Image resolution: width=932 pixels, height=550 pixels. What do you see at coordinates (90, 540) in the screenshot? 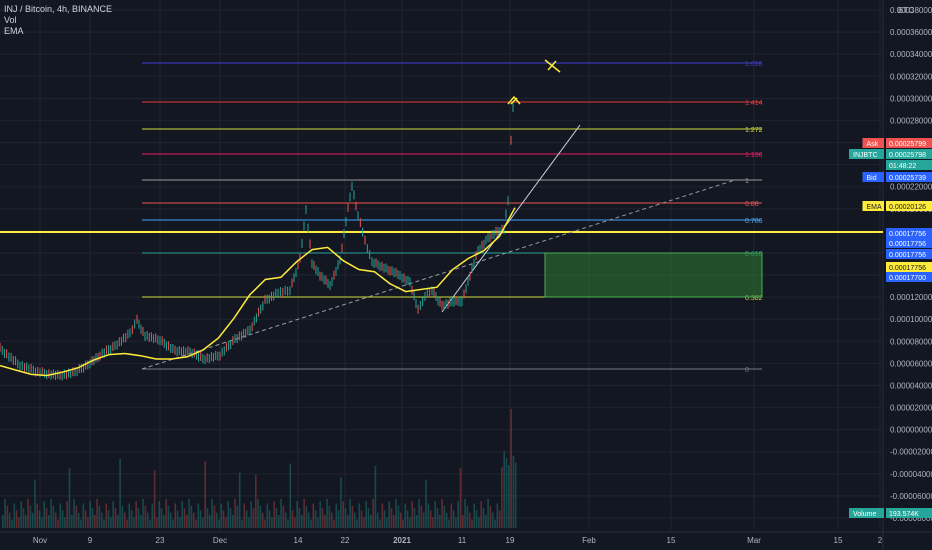
I see `x-tick-label: 9` at bounding box center [90, 540].